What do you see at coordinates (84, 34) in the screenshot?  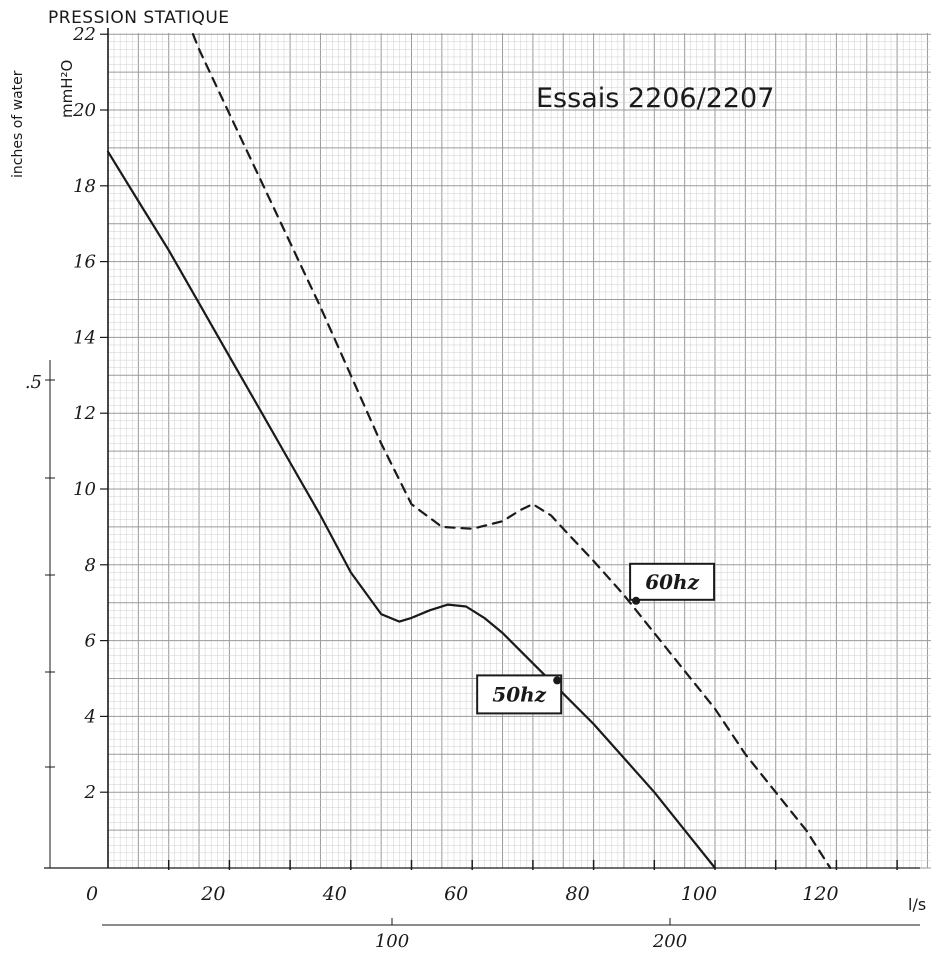 I see `y-tick-label: 22` at bounding box center [84, 34].